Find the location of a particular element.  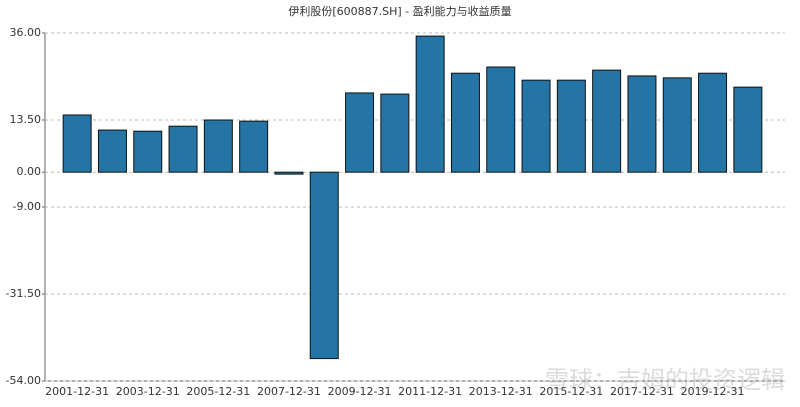

x-tick-label: 2019-12-31 is located at coordinates (713, 391).